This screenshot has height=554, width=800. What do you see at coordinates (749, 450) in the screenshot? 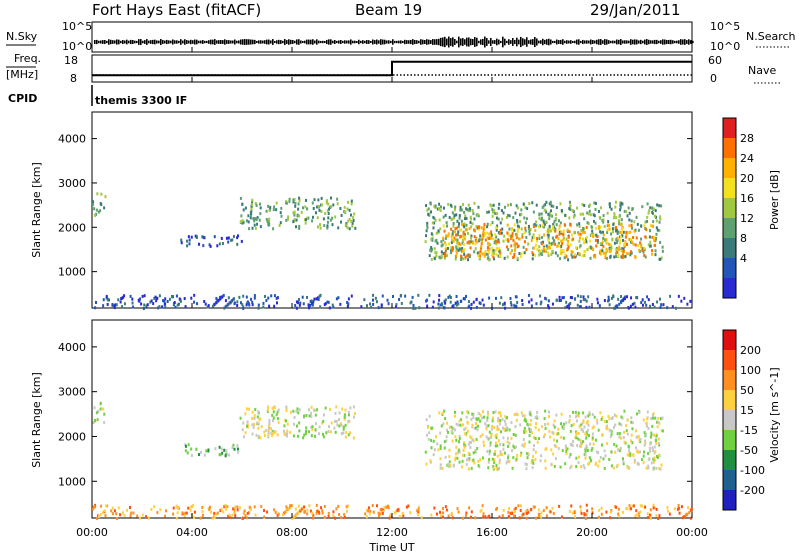
I see `colorbar-tick-label: -50` at bounding box center [749, 450].